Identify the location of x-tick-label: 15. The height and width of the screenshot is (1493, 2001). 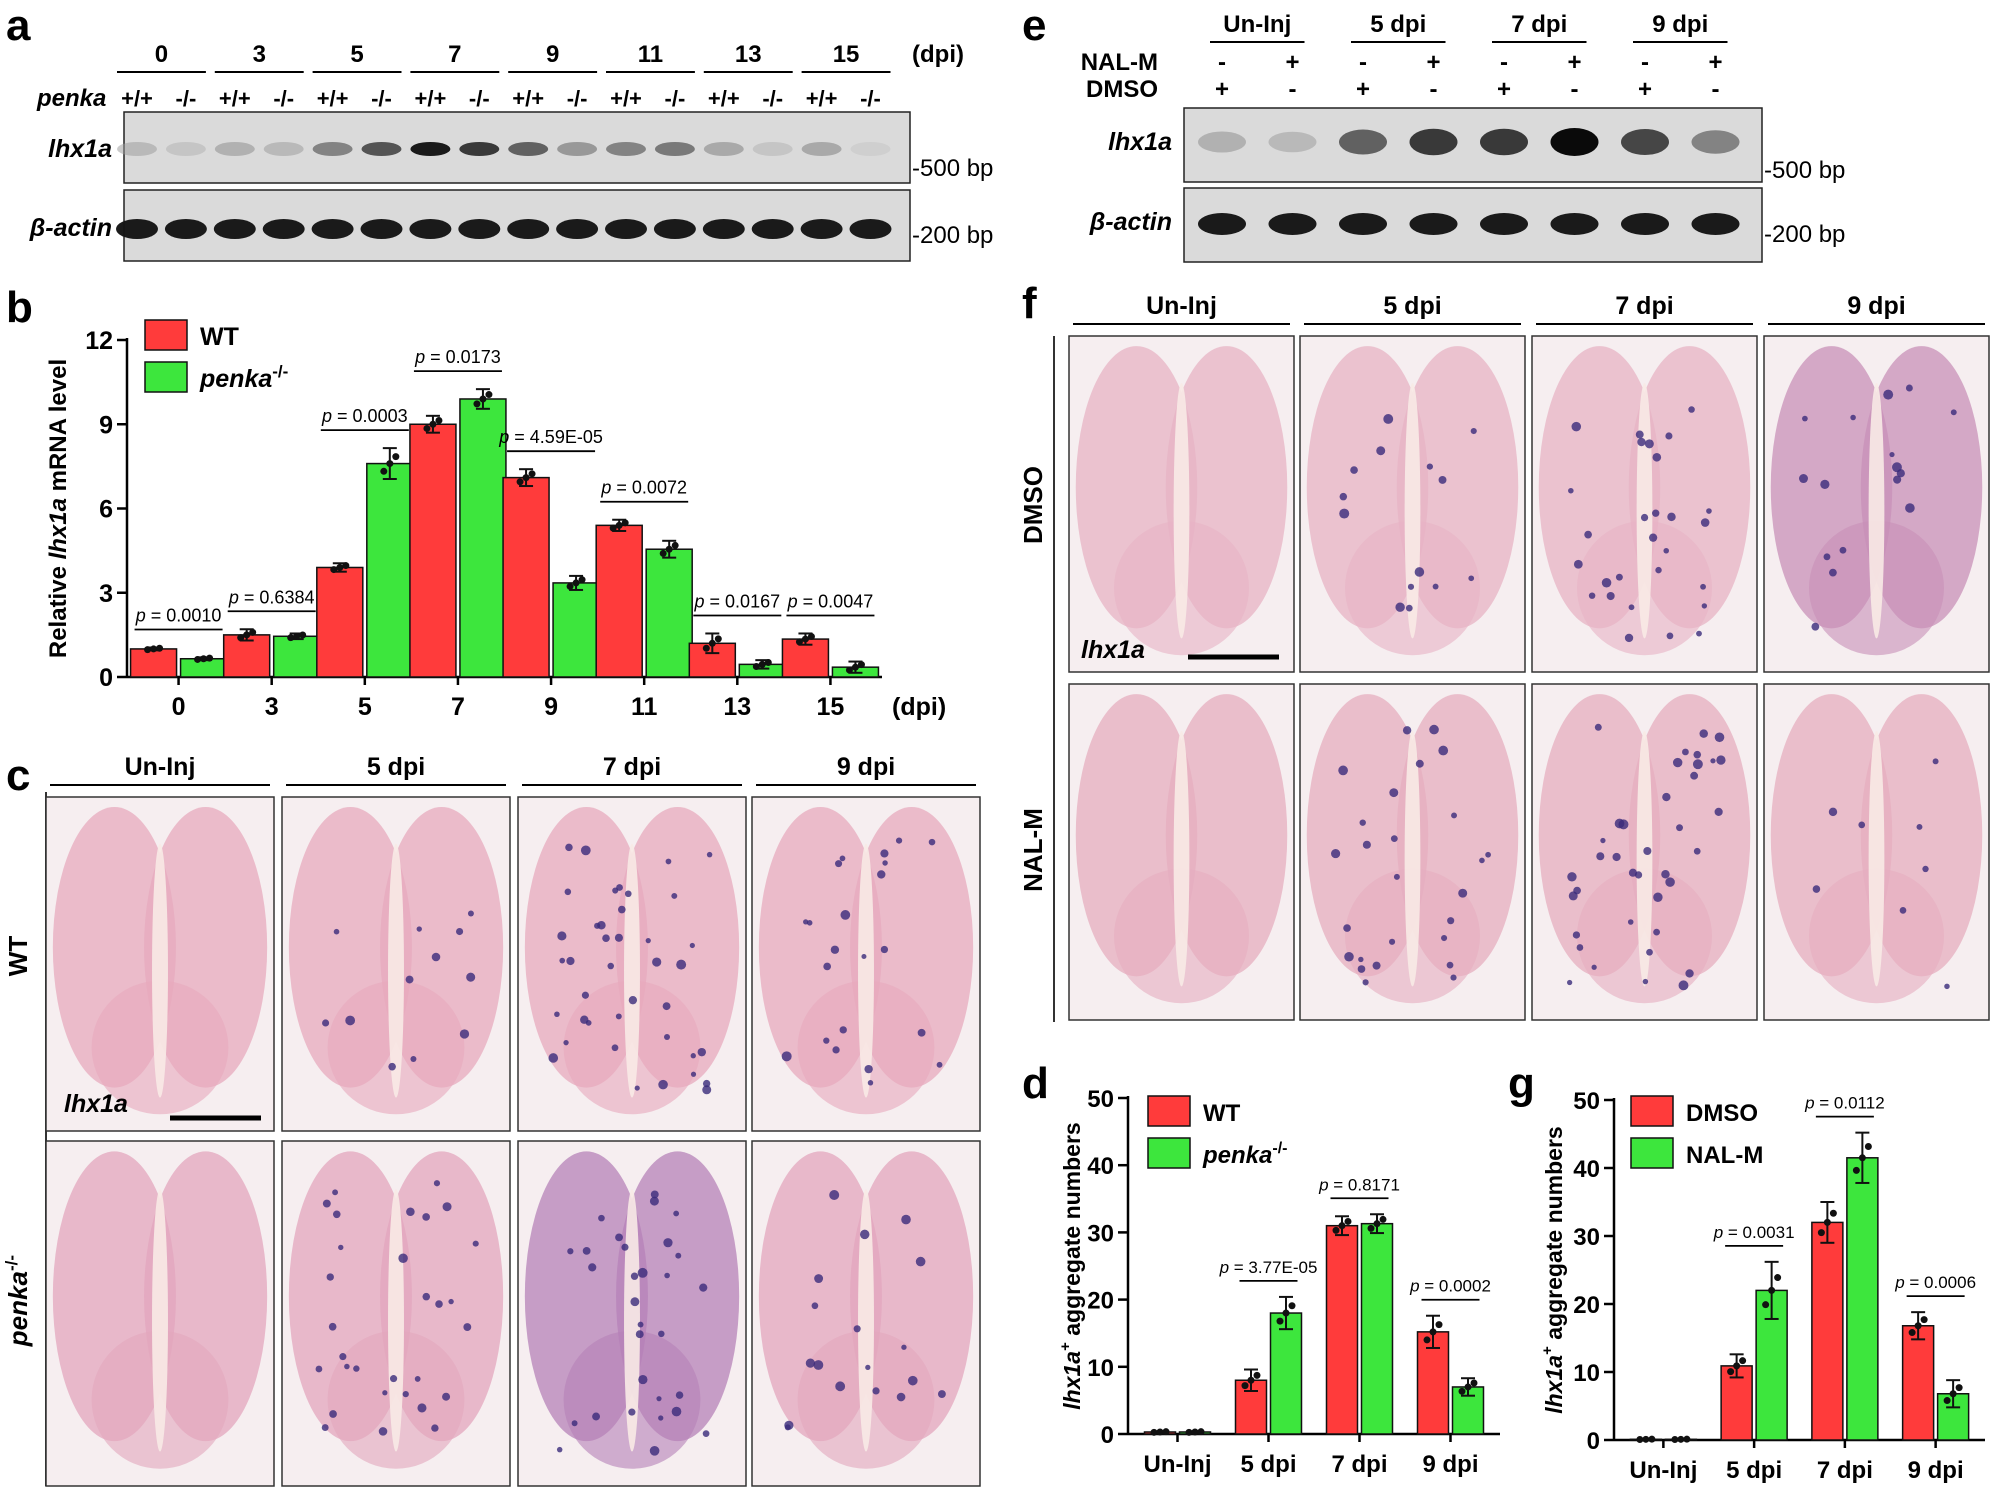
(831, 707).